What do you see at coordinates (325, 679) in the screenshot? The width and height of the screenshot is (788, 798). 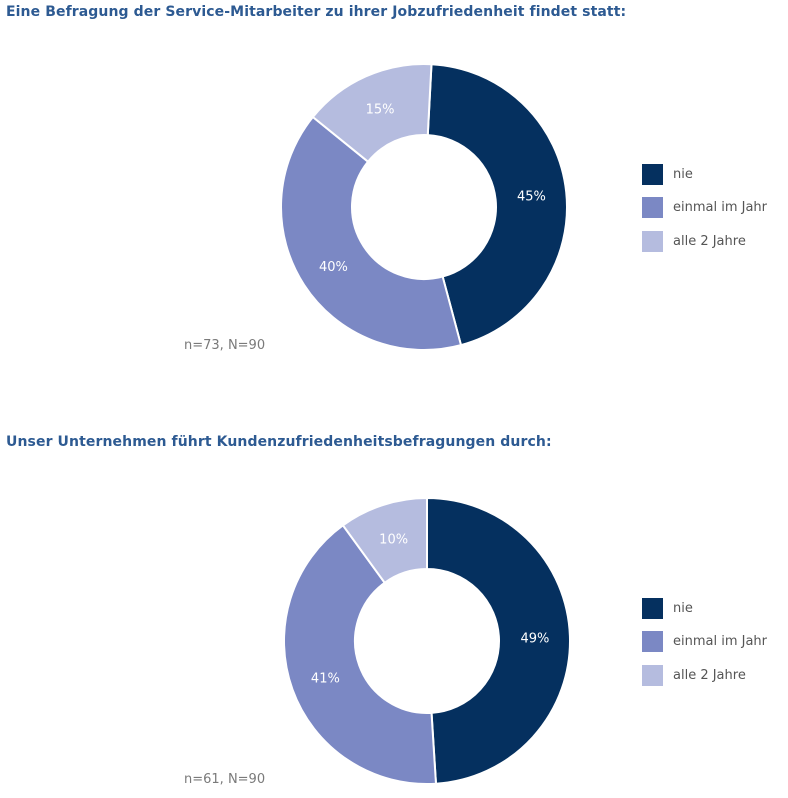 I see `slice-label-einmal-im-jahr: 41%` at bounding box center [325, 679].